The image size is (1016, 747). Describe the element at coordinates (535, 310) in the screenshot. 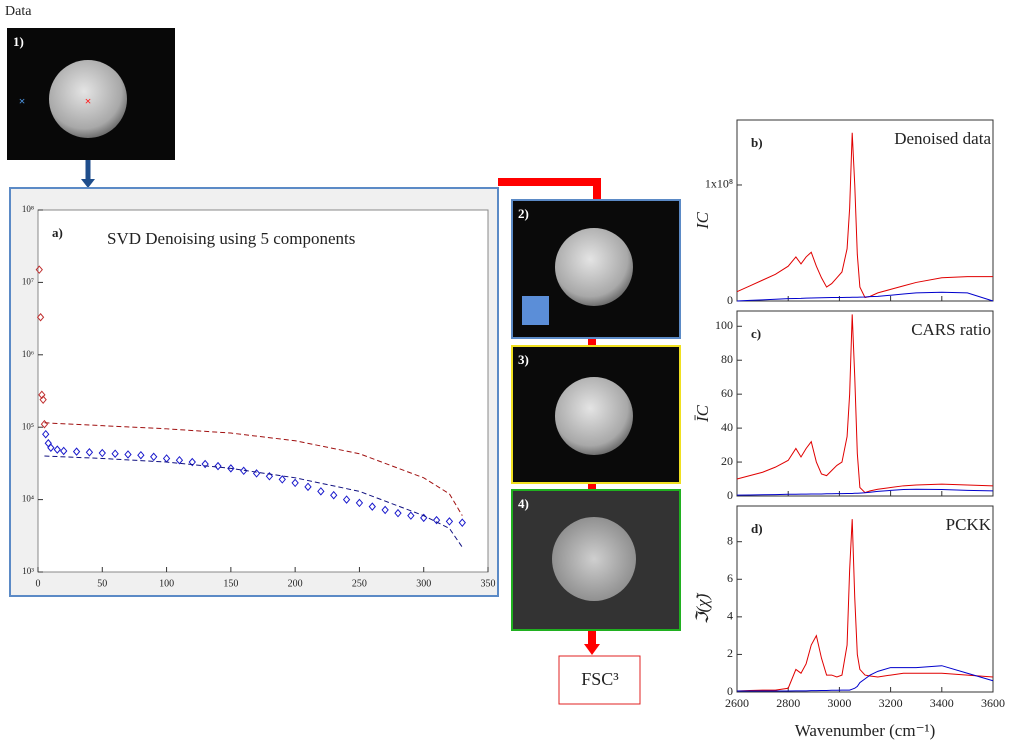

I see `roi` at that location.